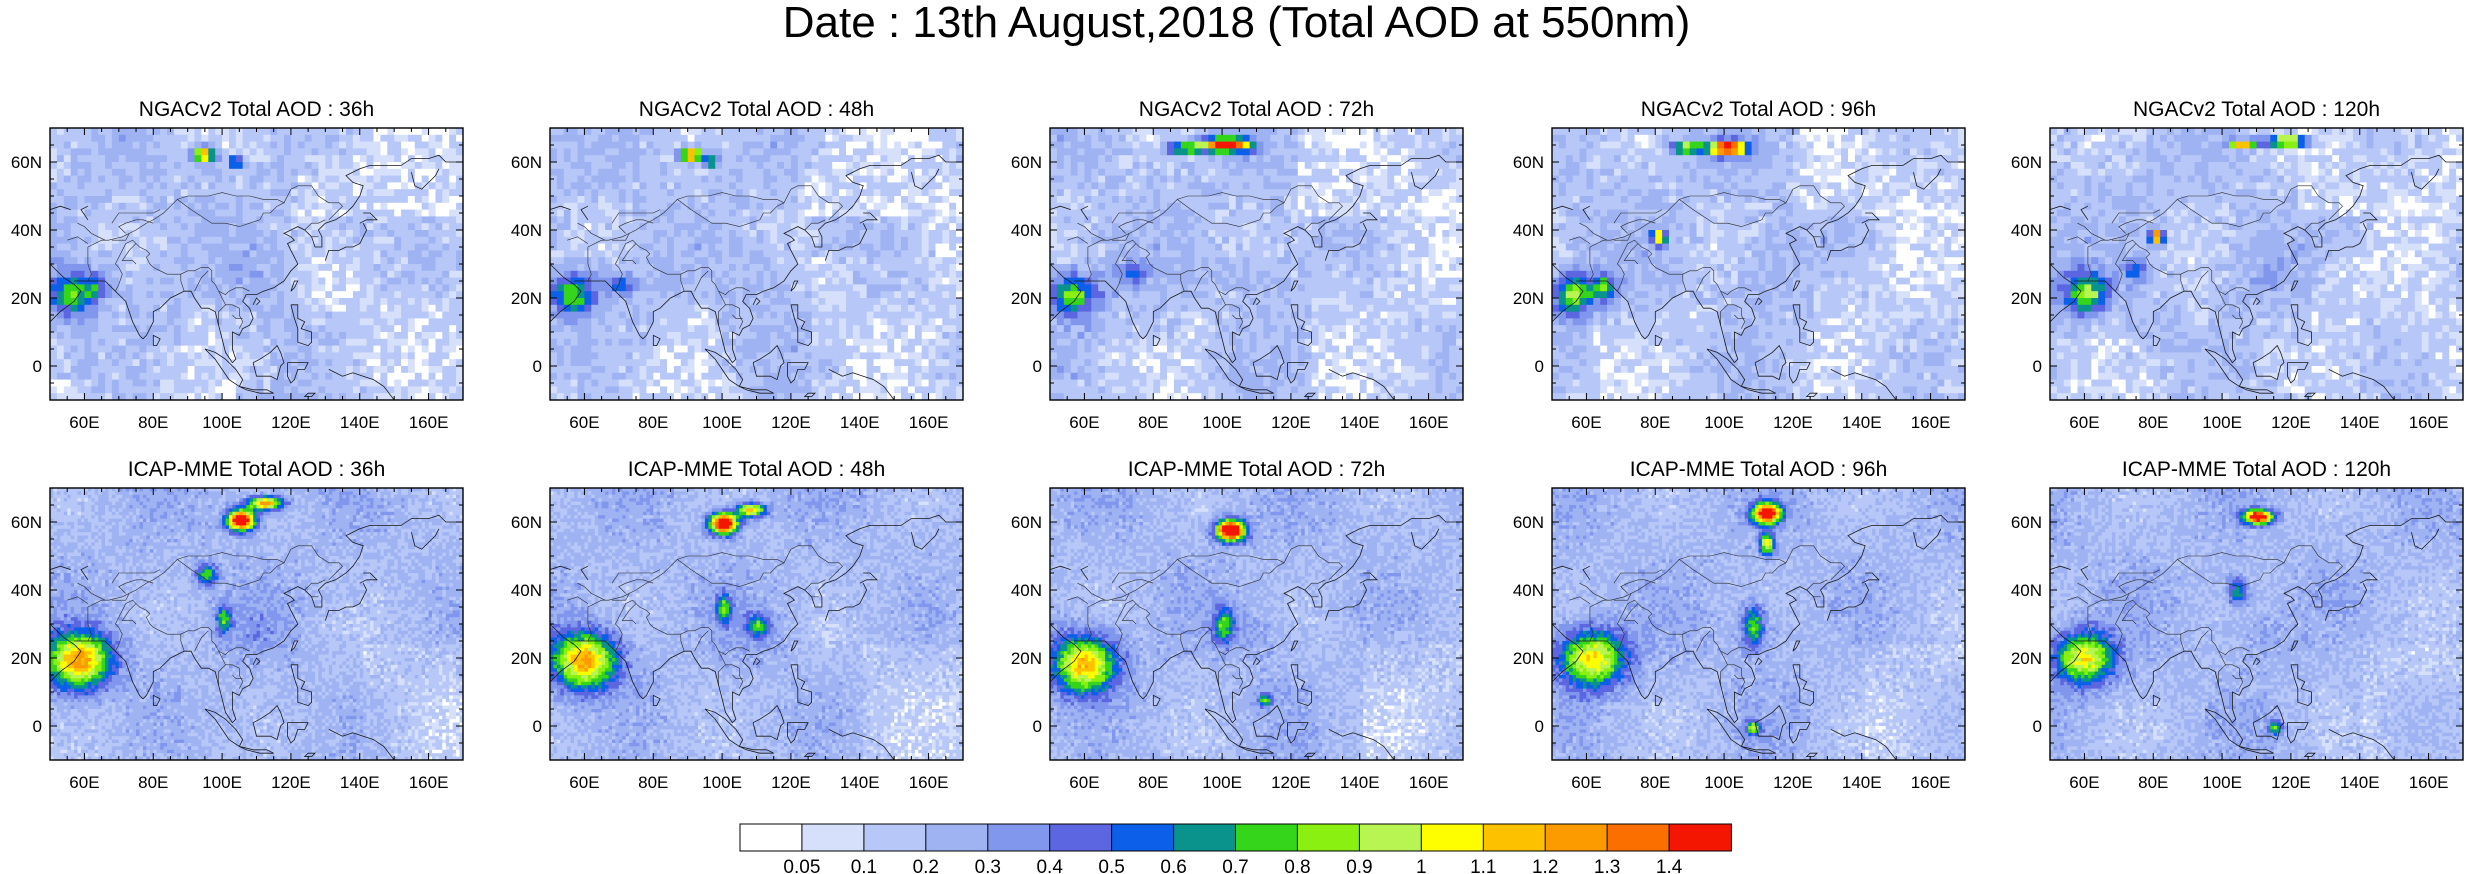 The height and width of the screenshot is (874, 2473). What do you see at coordinates (257, 469) in the screenshot?
I see `panel-title: ICAP-MME Total AOD : 36h` at bounding box center [257, 469].